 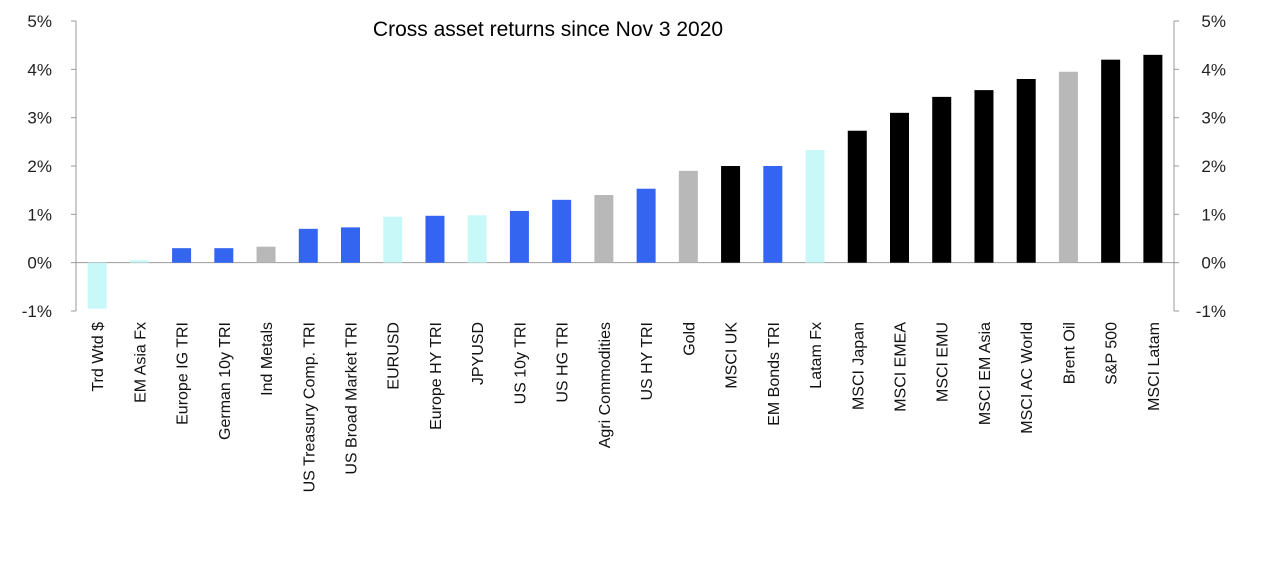 What do you see at coordinates (225, 381) in the screenshot?
I see `category-label: German 10y TRI` at bounding box center [225, 381].